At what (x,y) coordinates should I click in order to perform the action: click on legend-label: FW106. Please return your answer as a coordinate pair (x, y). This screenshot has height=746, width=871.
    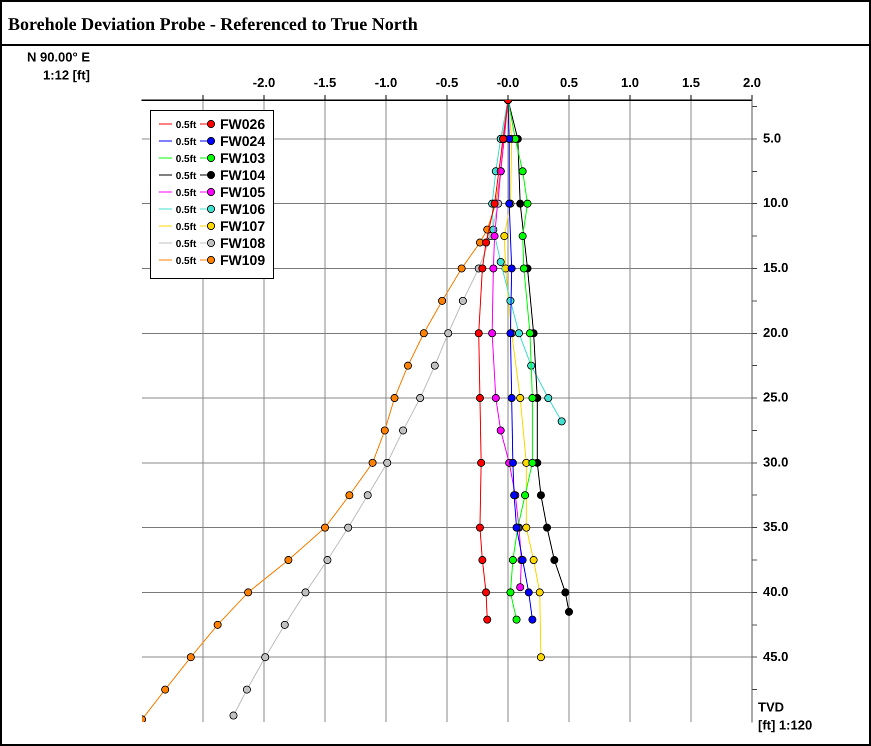
    Looking at the image, I should click on (243, 208).